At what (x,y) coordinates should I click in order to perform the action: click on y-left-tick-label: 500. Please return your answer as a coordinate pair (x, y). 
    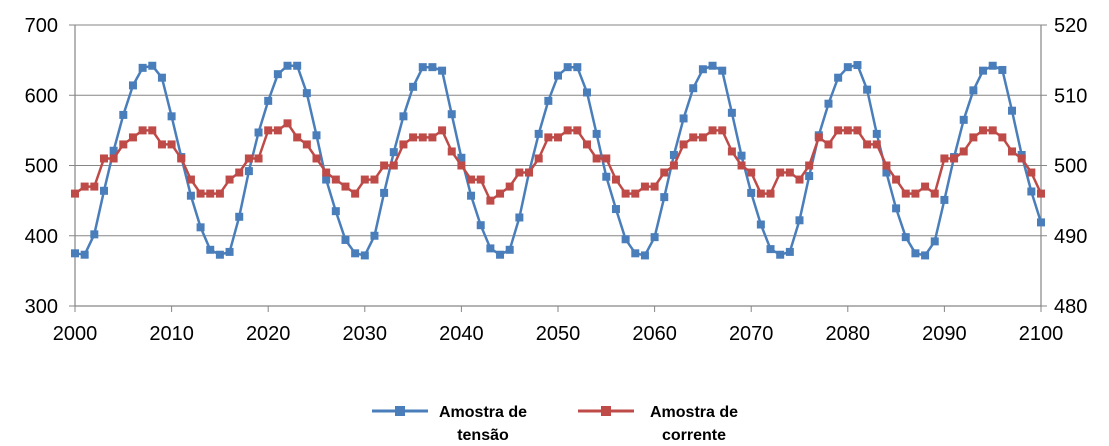
    Looking at the image, I should click on (41, 167).